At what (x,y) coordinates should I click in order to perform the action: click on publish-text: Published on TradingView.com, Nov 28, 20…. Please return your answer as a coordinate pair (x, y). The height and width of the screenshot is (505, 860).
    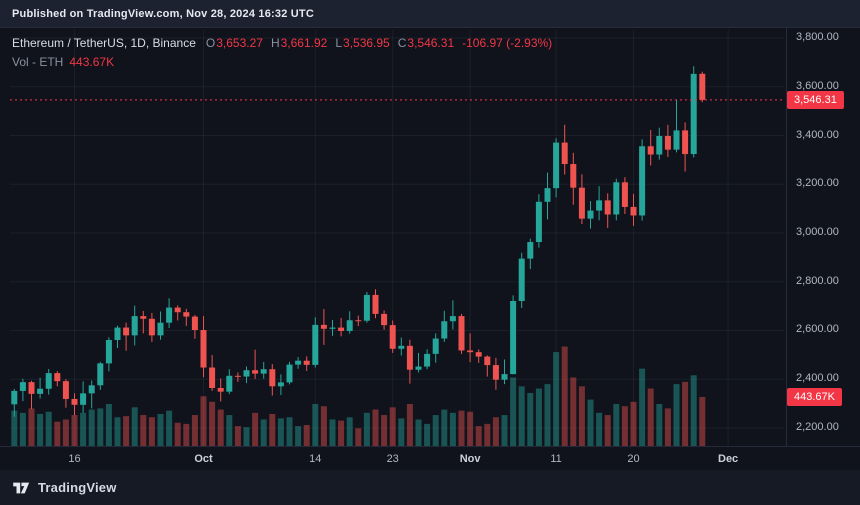
    Looking at the image, I should click on (163, 13).